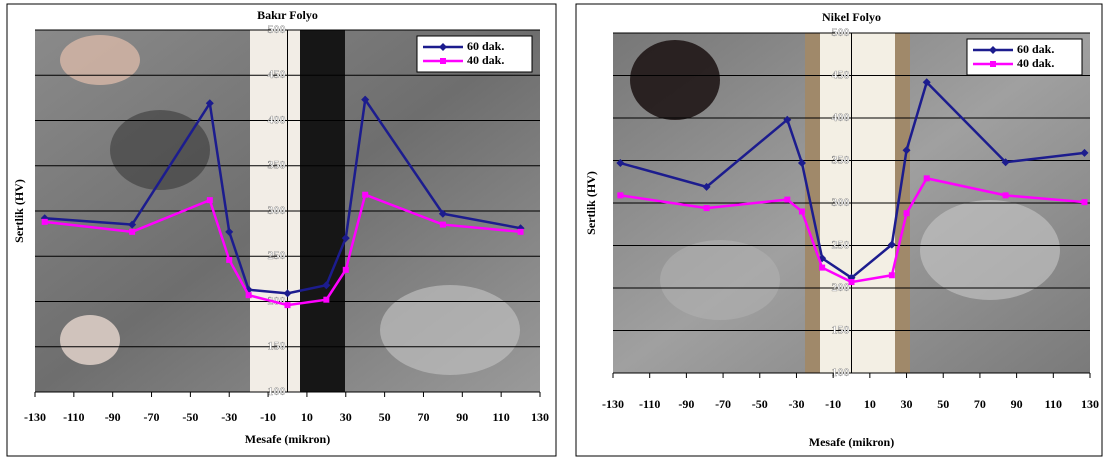 The image size is (1107, 460). I want to click on chart-title: Bakır Folyo, so click(287, 15).